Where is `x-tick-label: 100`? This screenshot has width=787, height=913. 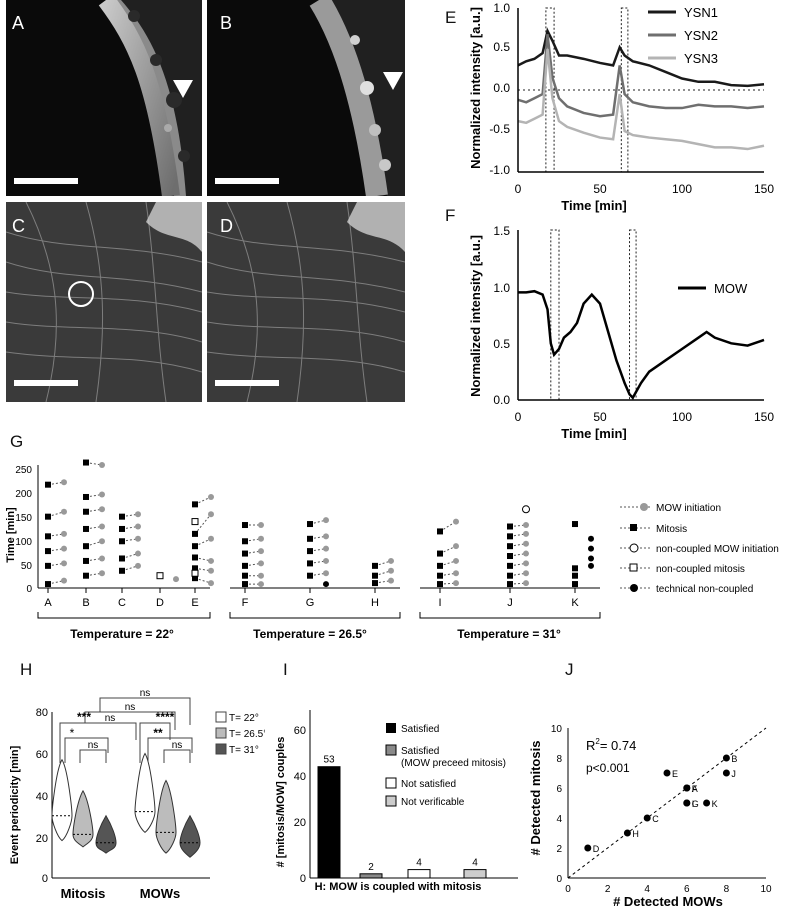
x-tick-label: 100 is located at coordinates (682, 189).